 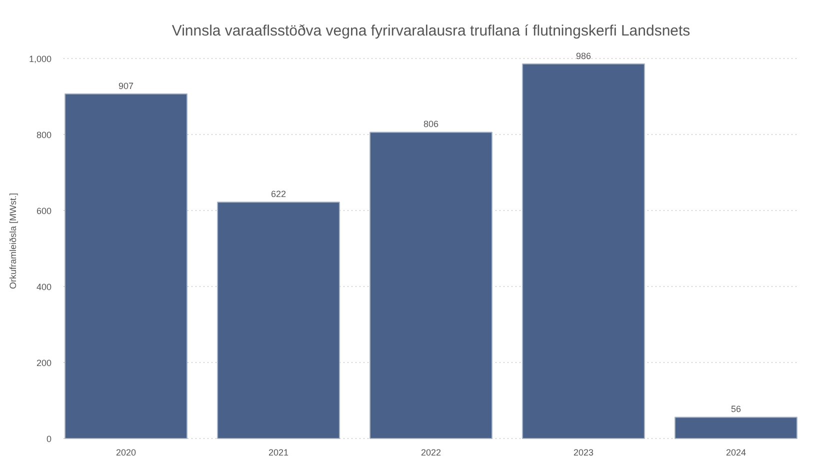 What do you see at coordinates (49, 439) in the screenshot?
I see `y-tick-label: 0` at bounding box center [49, 439].